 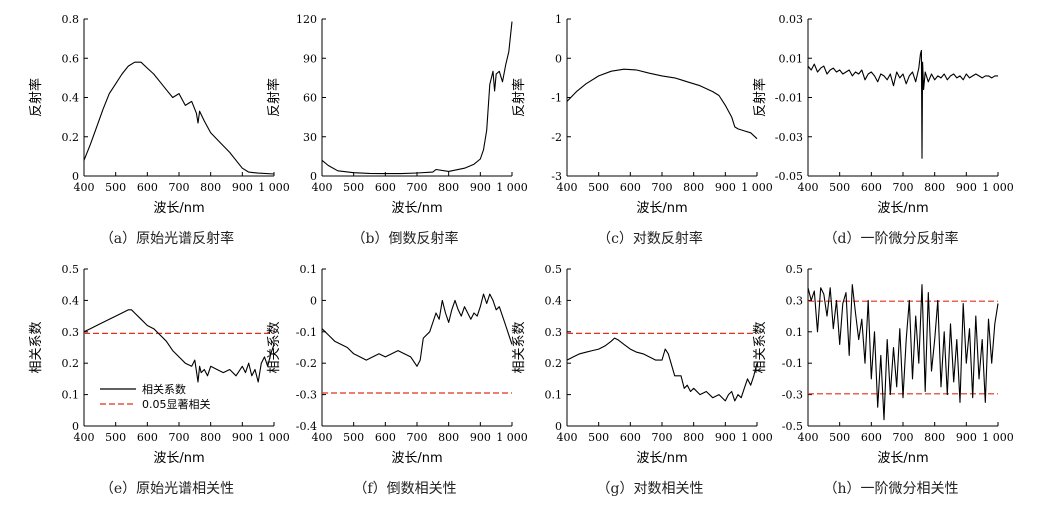 I want to click on chart-caption: （h）一阶微分相关性, so click(x=890, y=489).